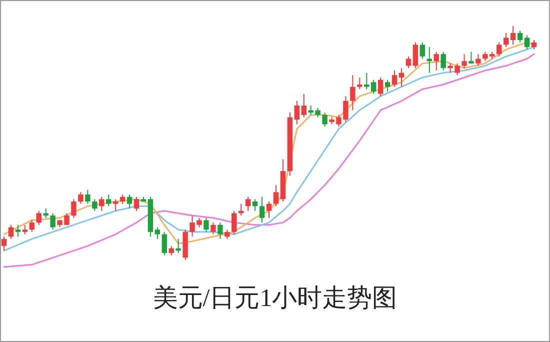  I want to click on text: 美元/日元1小时走势图, so click(275, 298).